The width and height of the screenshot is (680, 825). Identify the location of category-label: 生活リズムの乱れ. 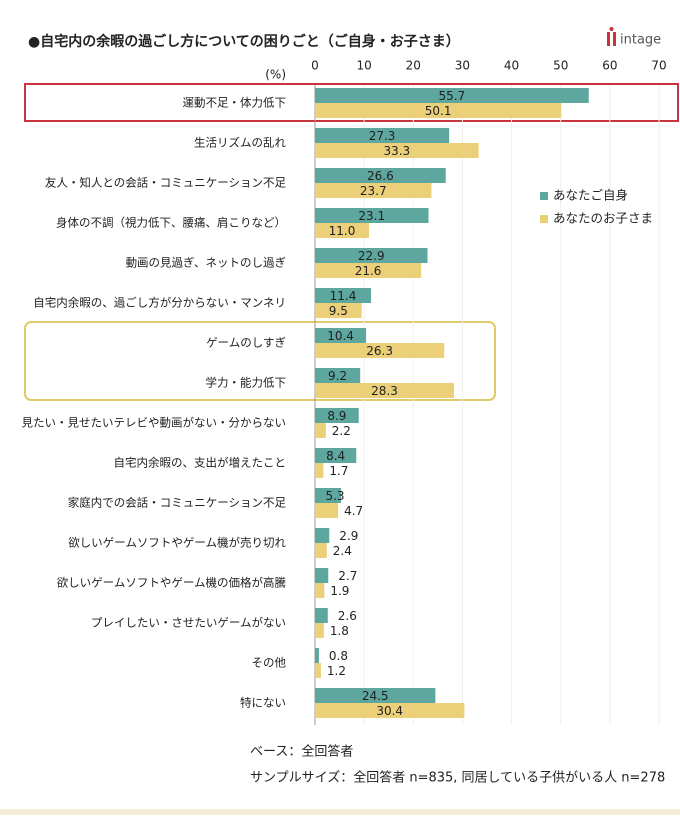
(240, 143).